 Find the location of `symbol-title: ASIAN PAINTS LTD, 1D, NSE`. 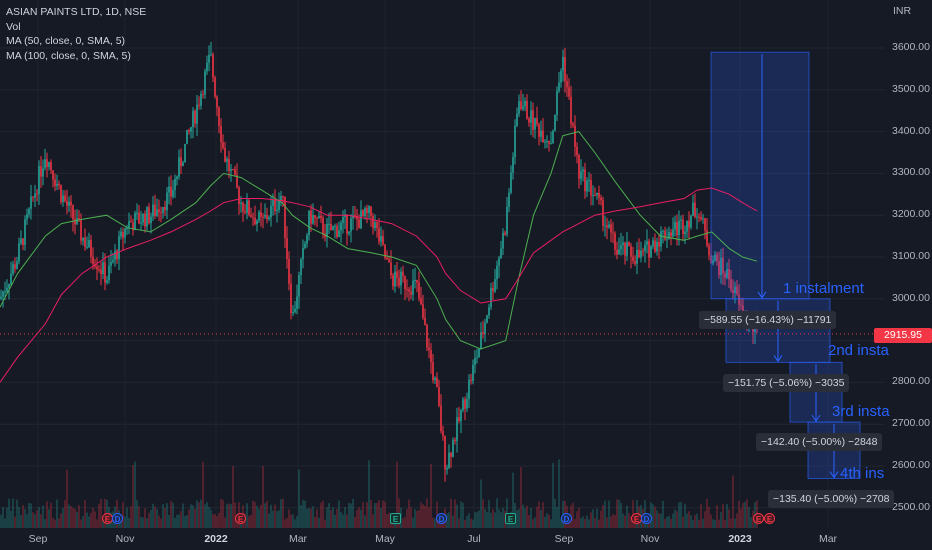

symbol-title: ASIAN PAINTS LTD, 1D, NSE is located at coordinates (76, 12).